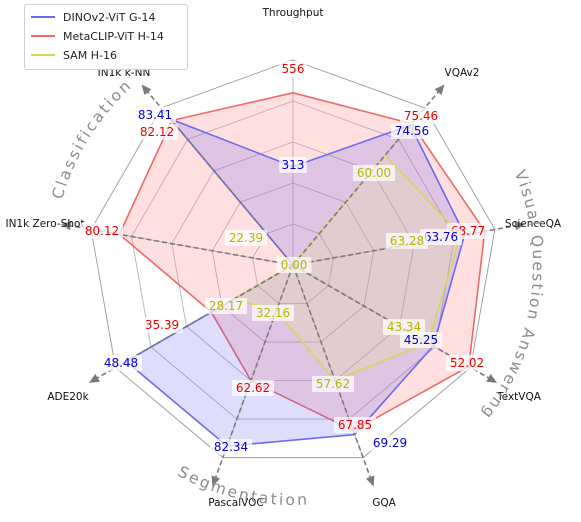  Describe the element at coordinates (293, 13) in the screenshot. I see `axis-label-throughput: Throughput` at that location.